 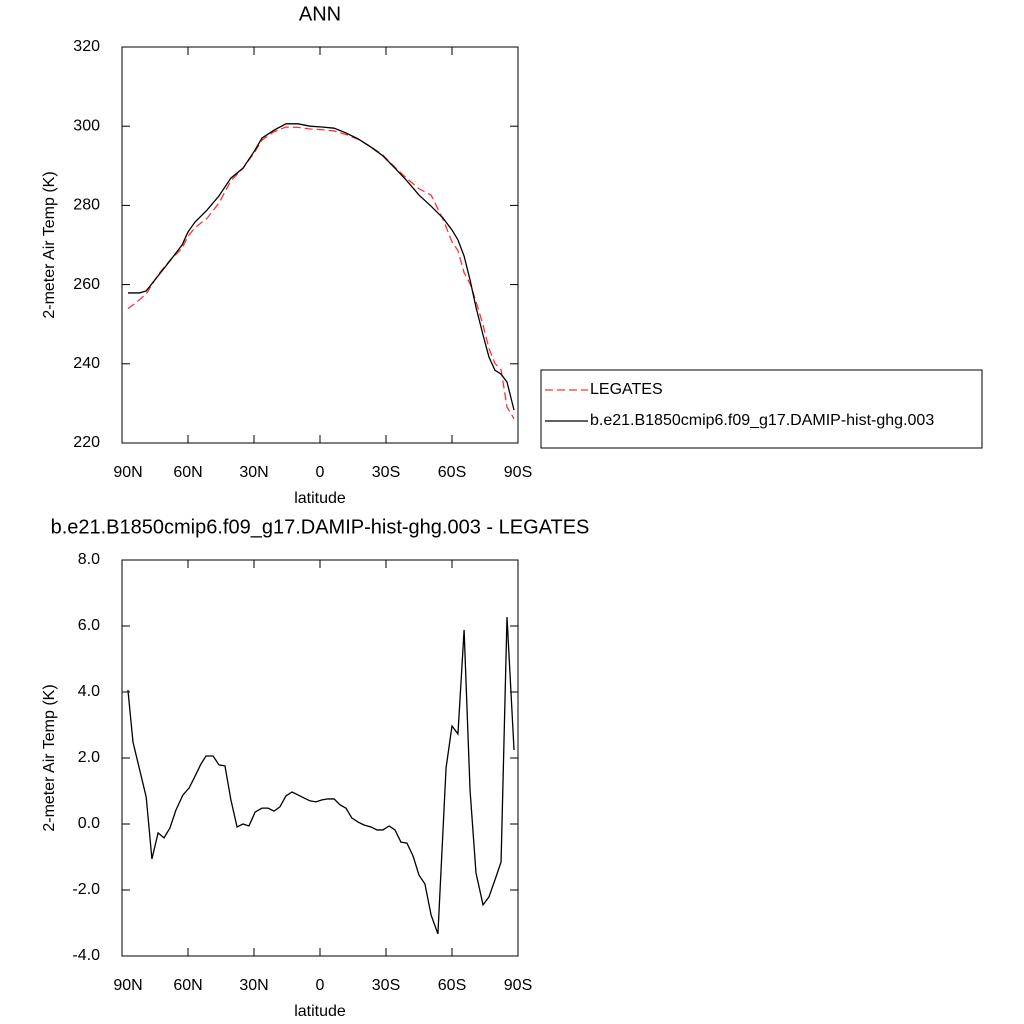 I want to click on y-tick-label: 2.0, so click(x=89, y=757).